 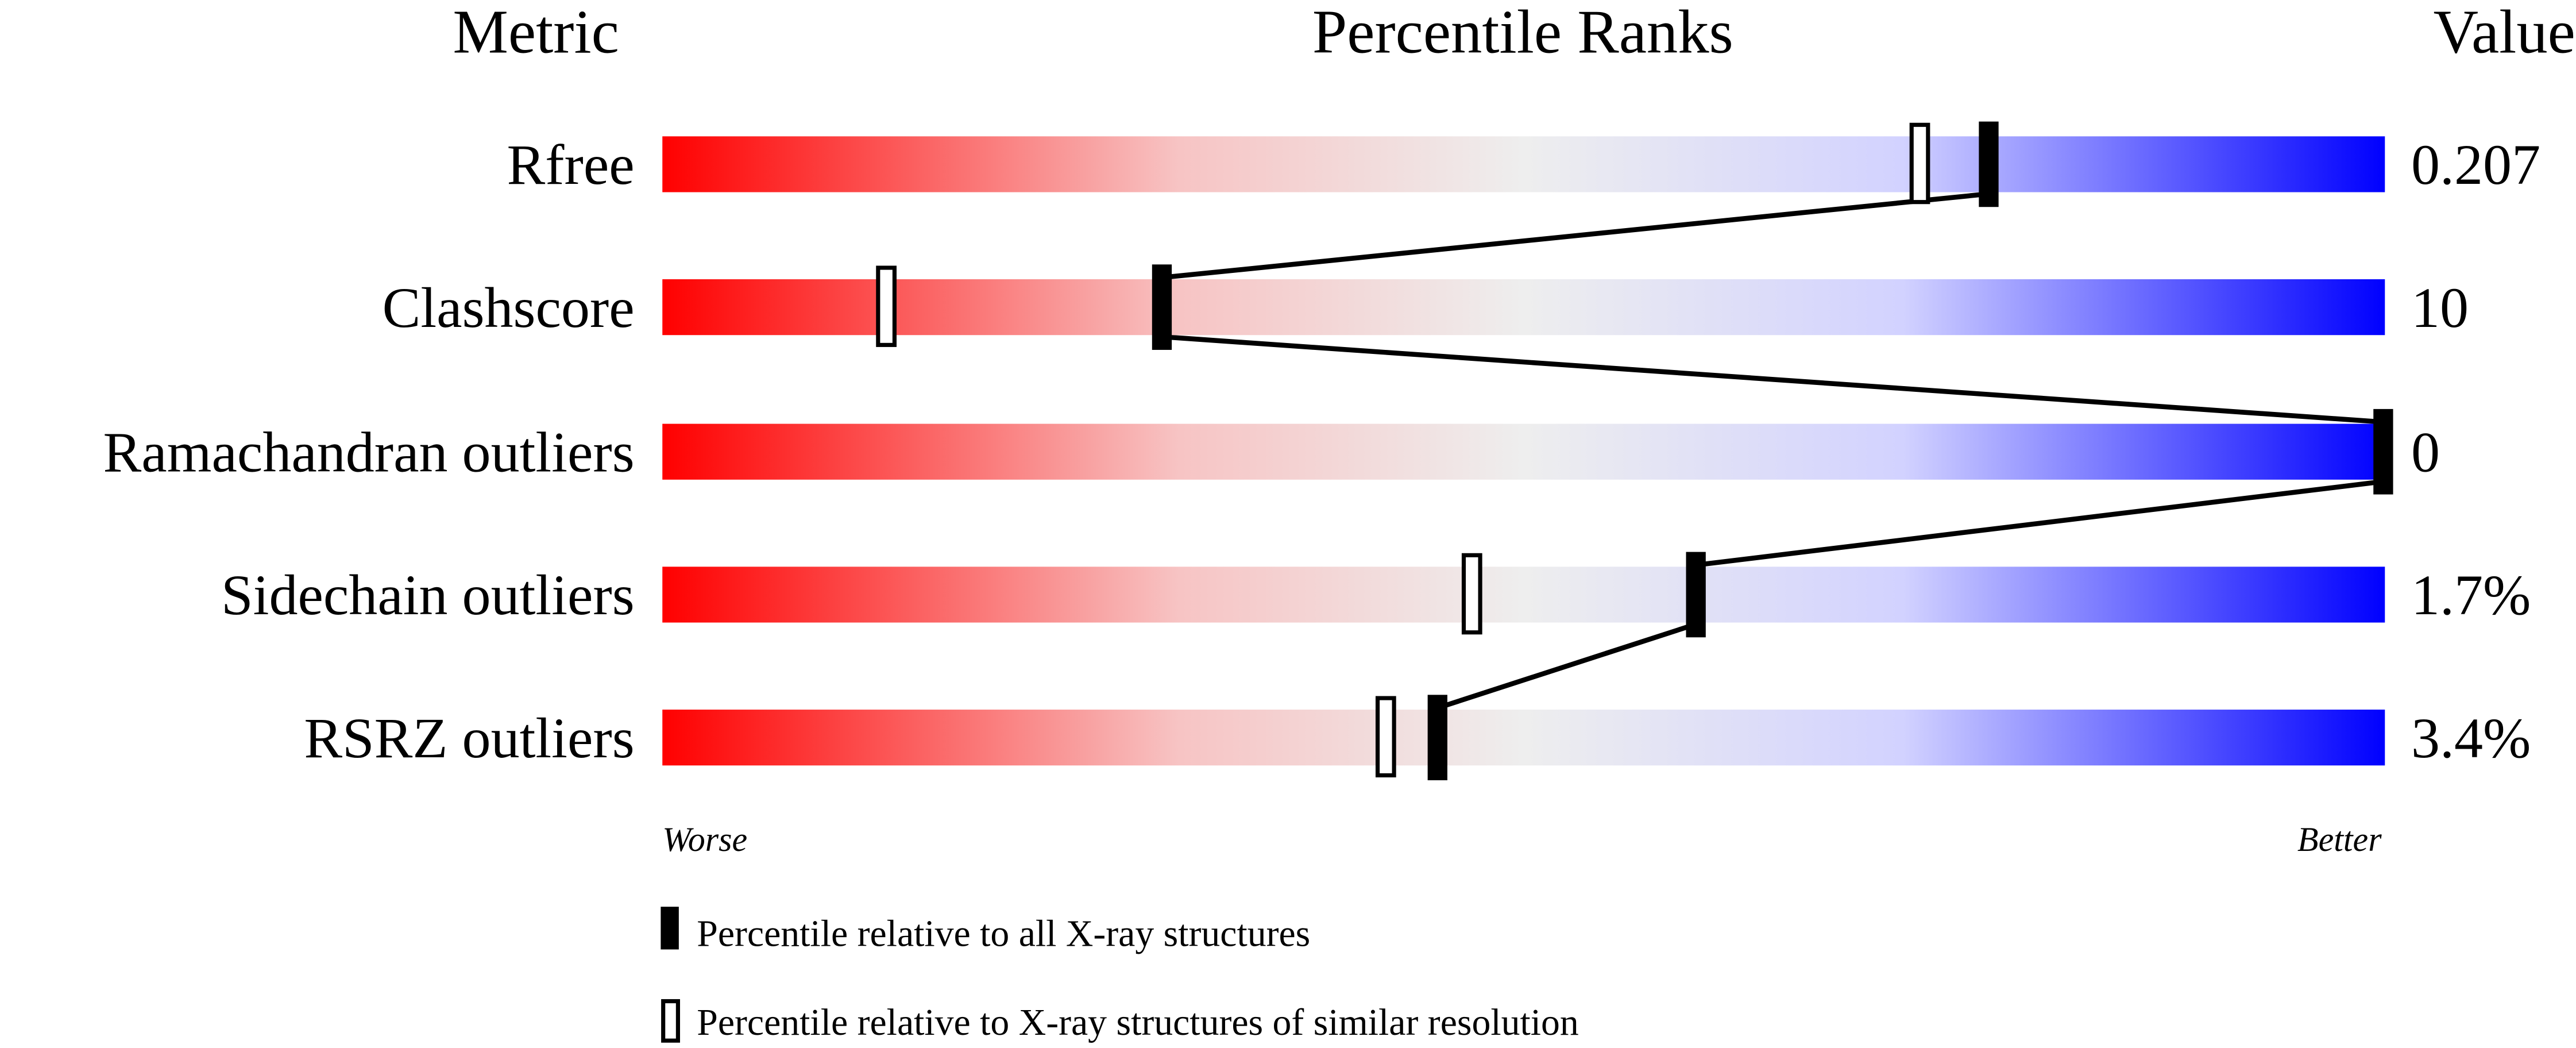 What do you see at coordinates (2440, 308) in the screenshot?
I see `metric-value-clashscore: 10` at bounding box center [2440, 308].